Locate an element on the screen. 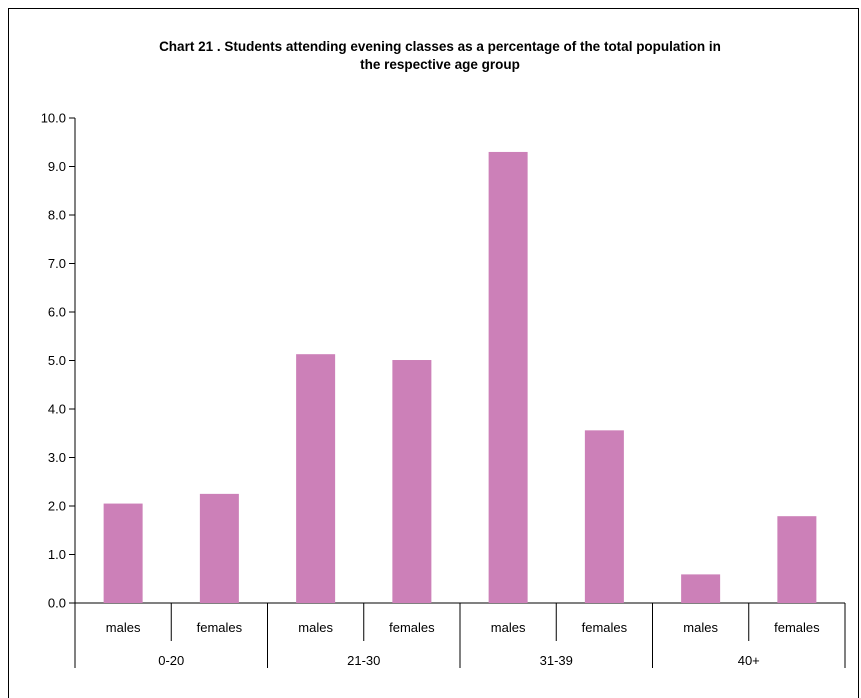 This screenshot has height=698, width=861. y-tick-label: 3.0 is located at coordinates (57, 457).